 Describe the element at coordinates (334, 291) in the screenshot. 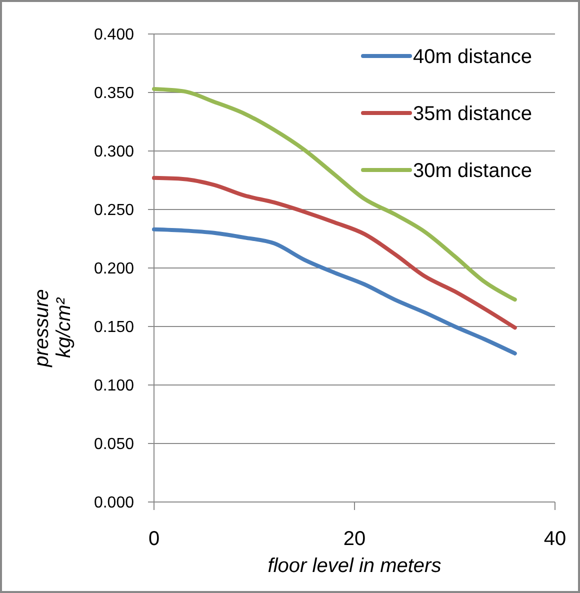

I see `line-series` at that location.